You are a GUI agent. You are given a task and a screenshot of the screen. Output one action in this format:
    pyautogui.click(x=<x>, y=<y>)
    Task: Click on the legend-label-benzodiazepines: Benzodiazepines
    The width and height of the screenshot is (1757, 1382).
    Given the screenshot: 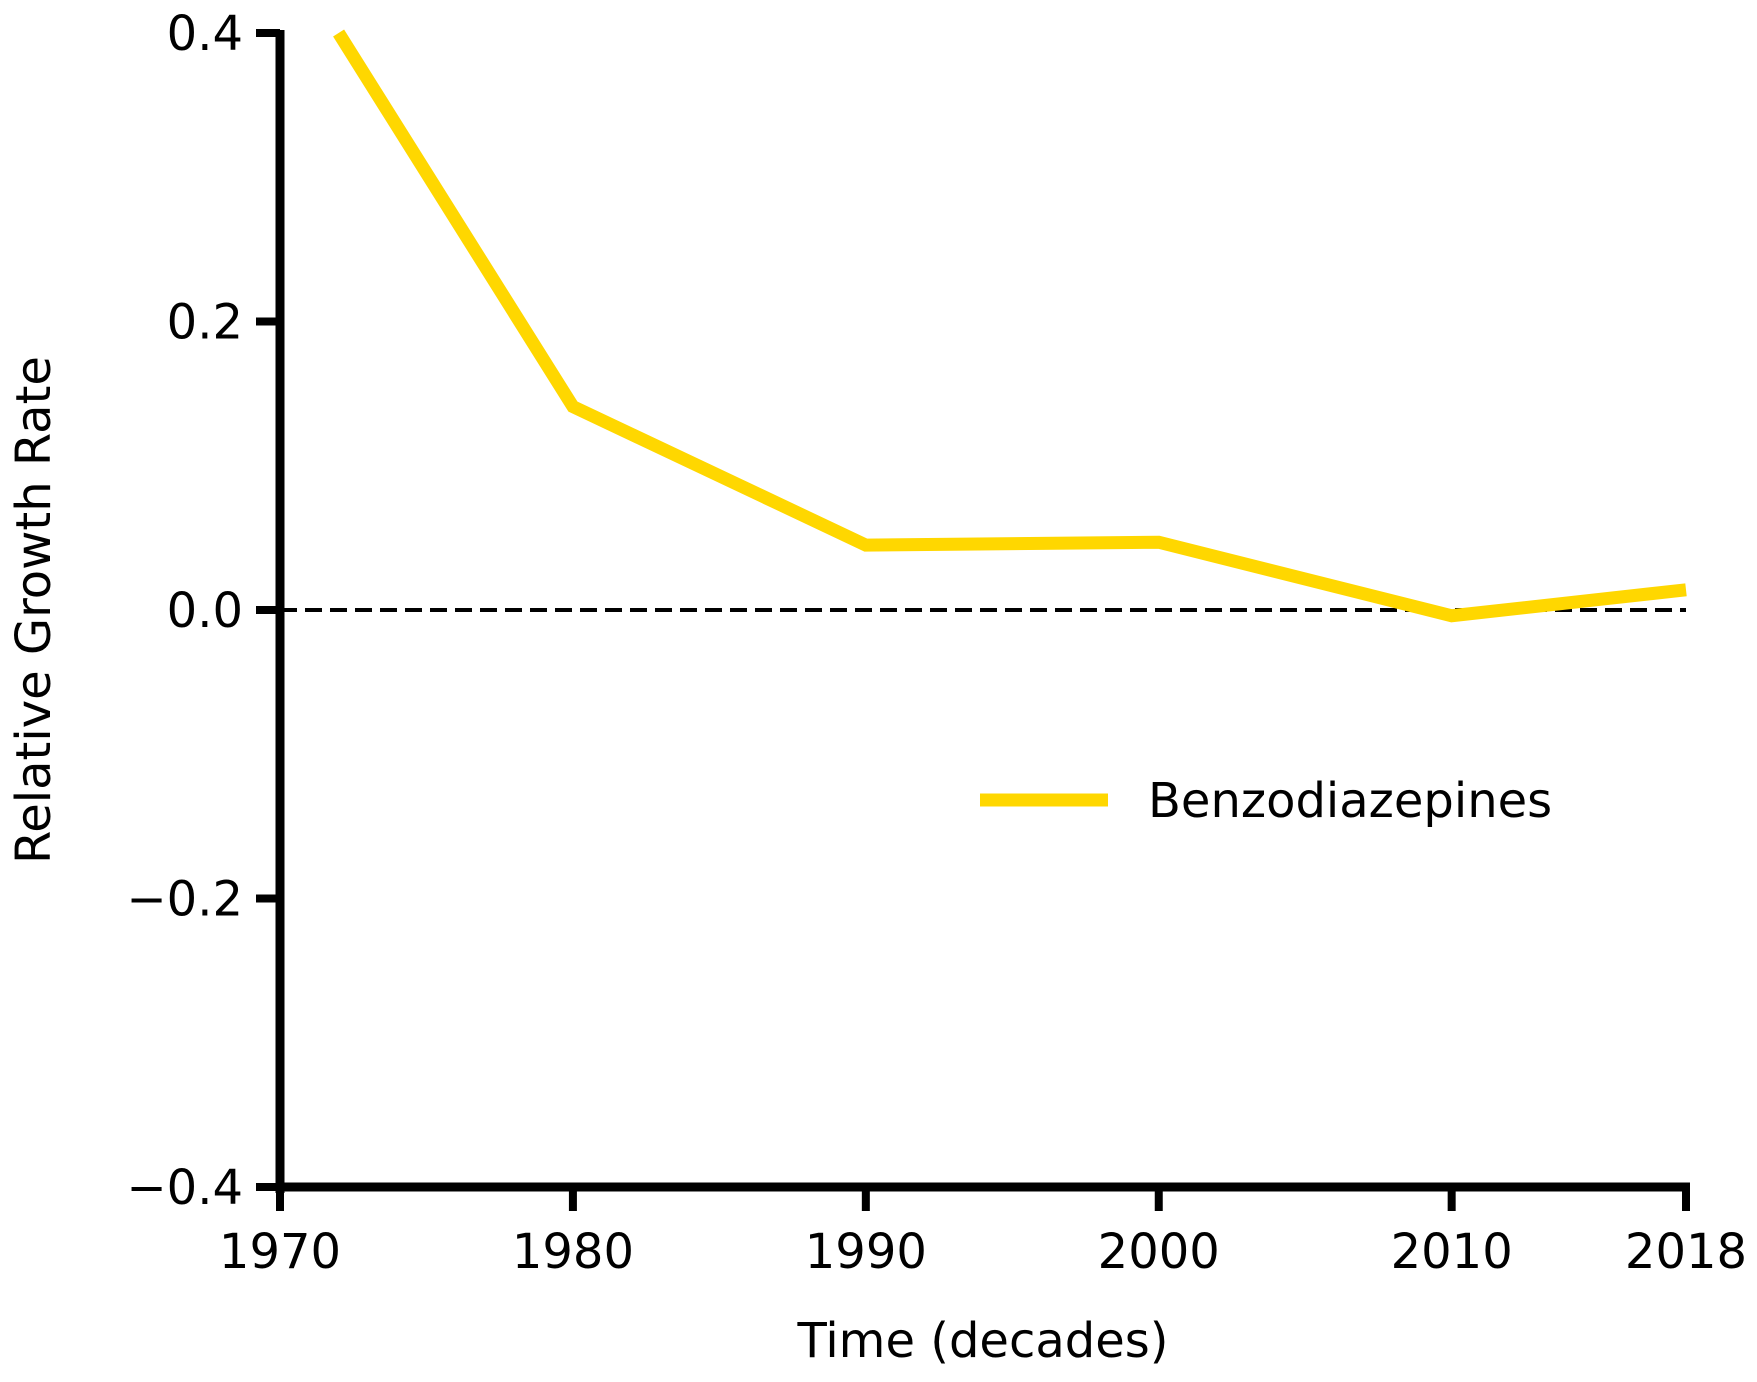 What is the action you would take?
    pyautogui.click(x=1350, y=801)
    